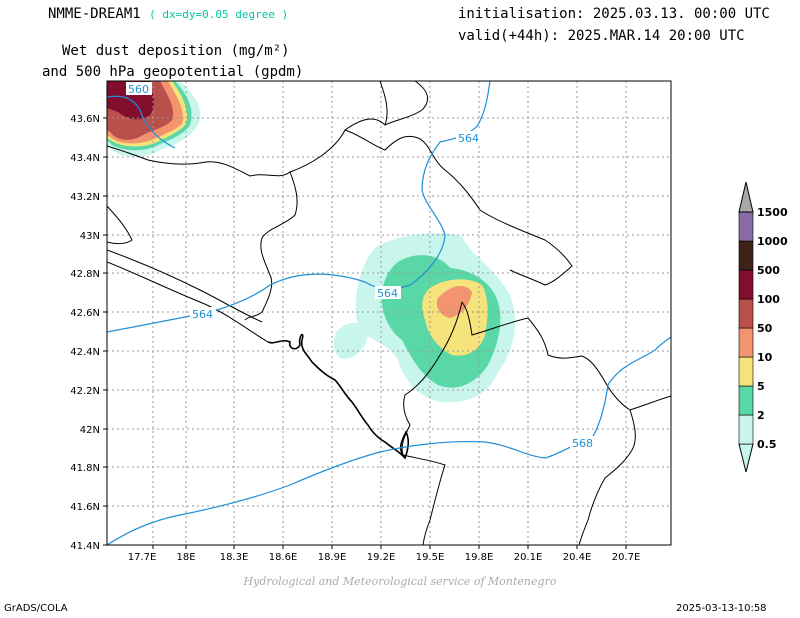 Image resolution: width=800 pixels, height=618 pixels. Describe the element at coordinates (85, 546) in the screenshot. I see `lat-label: 41.4N` at that location.